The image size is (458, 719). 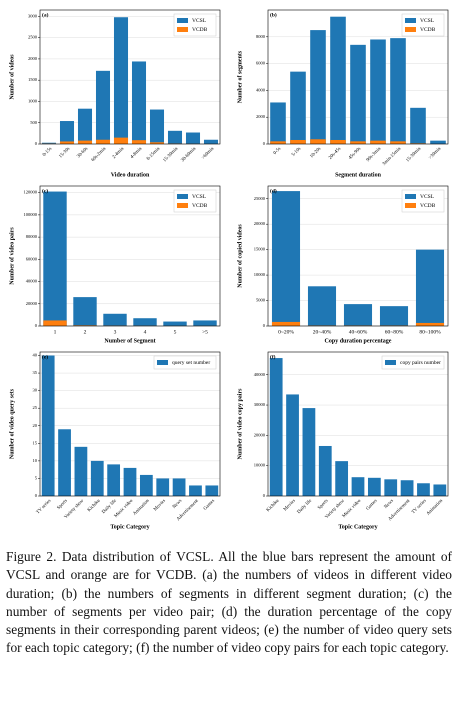 What do you see at coordinates (31, 192) in the screenshot?
I see `y-tick-label: 120000` at bounding box center [31, 192].